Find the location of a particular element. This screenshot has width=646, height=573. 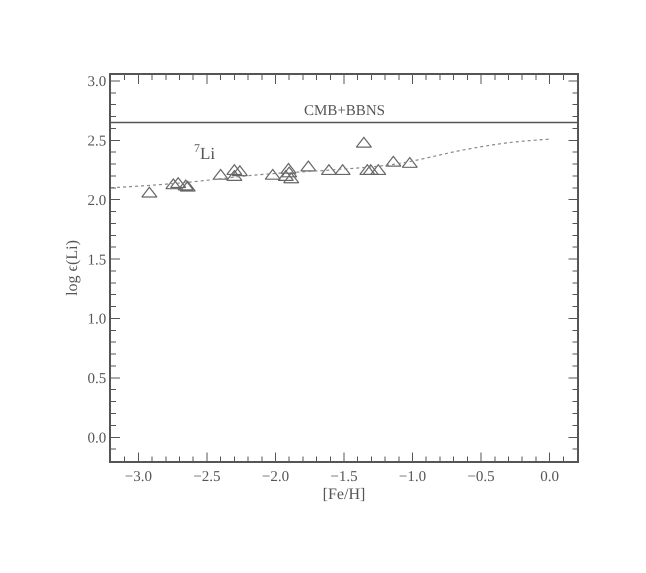

x-axis-title: [Fe/H] is located at coordinates (344, 494).